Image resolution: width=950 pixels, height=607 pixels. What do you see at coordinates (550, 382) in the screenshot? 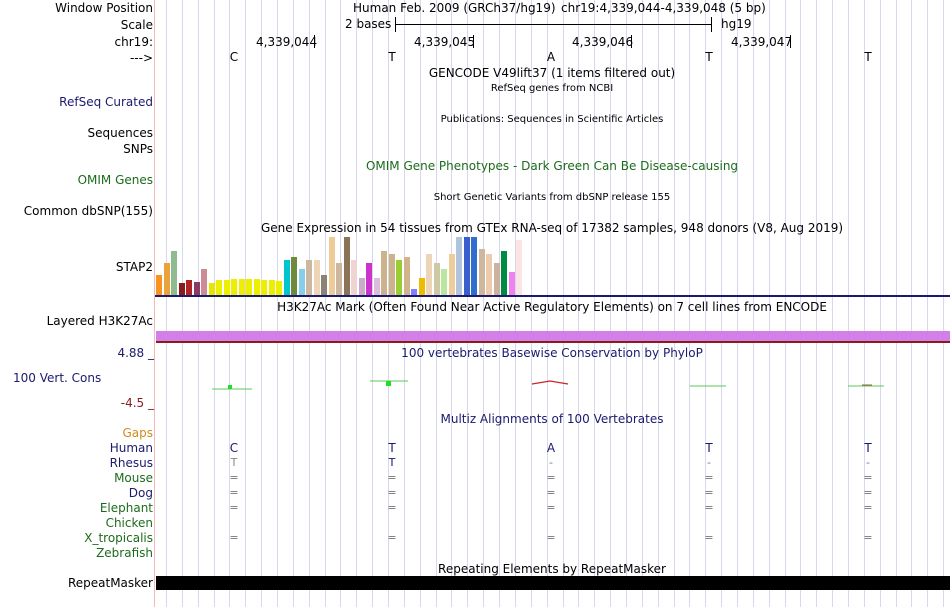
I see `phylop-negative-peak` at bounding box center [550, 382].